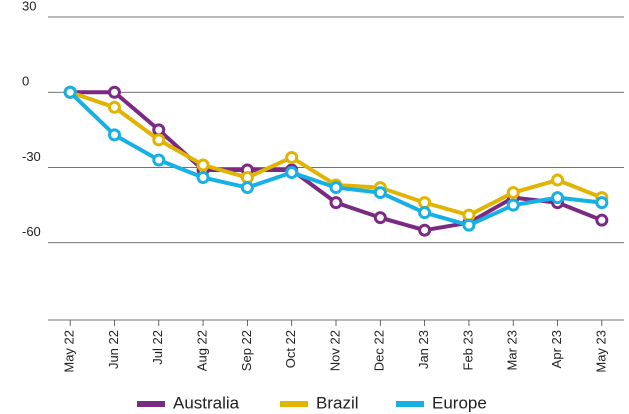  What do you see at coordinates (206, 402) in the screenshot?
I see `legend-label: Australia` at bounding box center [206, 402].